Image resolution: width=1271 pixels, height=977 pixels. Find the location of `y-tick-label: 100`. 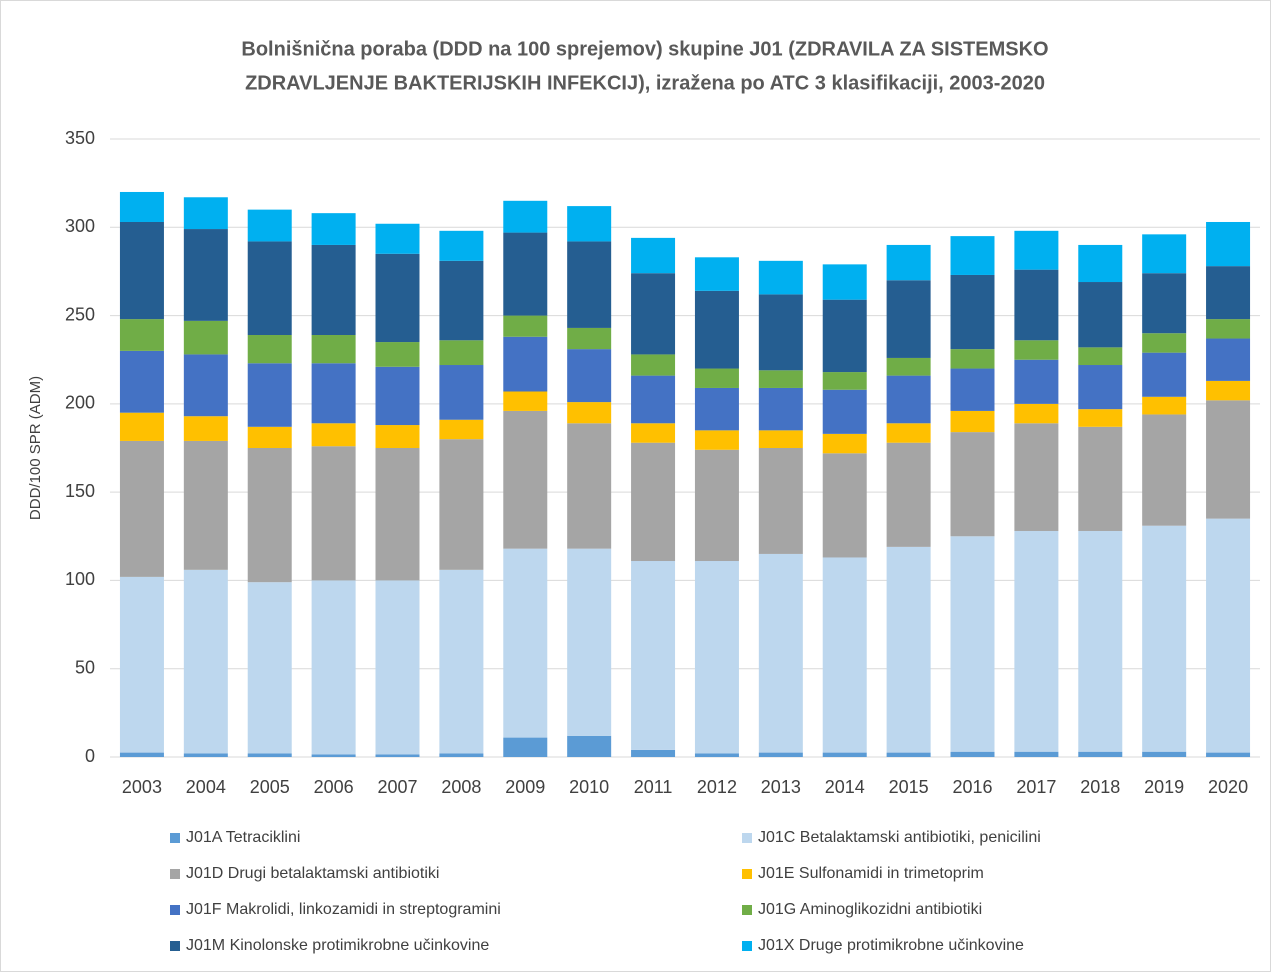

y-tick-label: 100 is located at coordinates (80, 579).